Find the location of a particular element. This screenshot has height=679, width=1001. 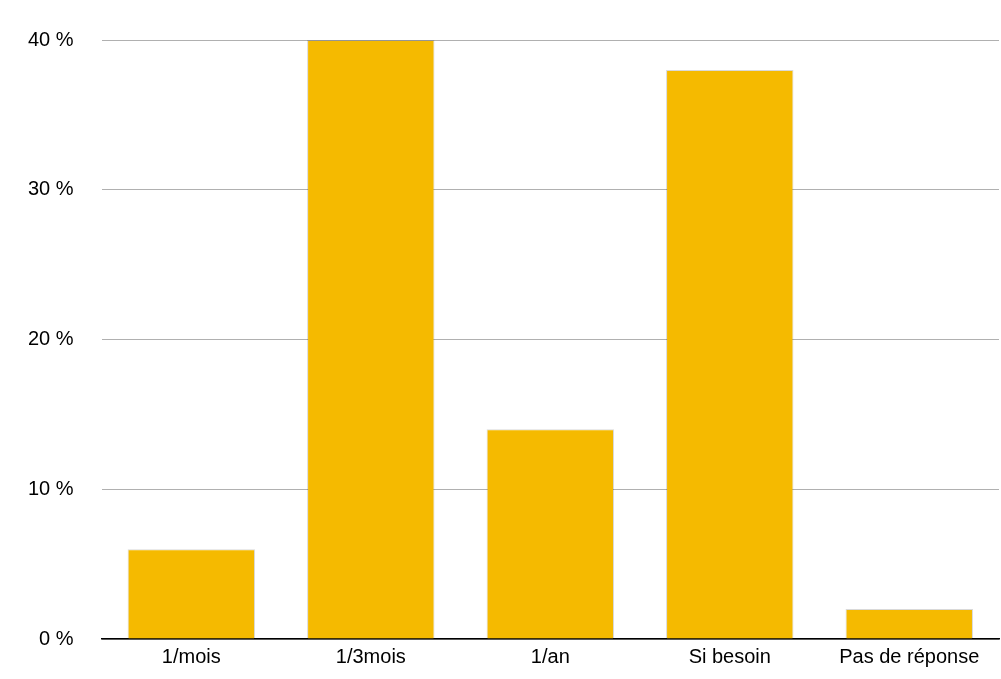

x-tick-label: 1/mois is located at coordinates (191, 655).